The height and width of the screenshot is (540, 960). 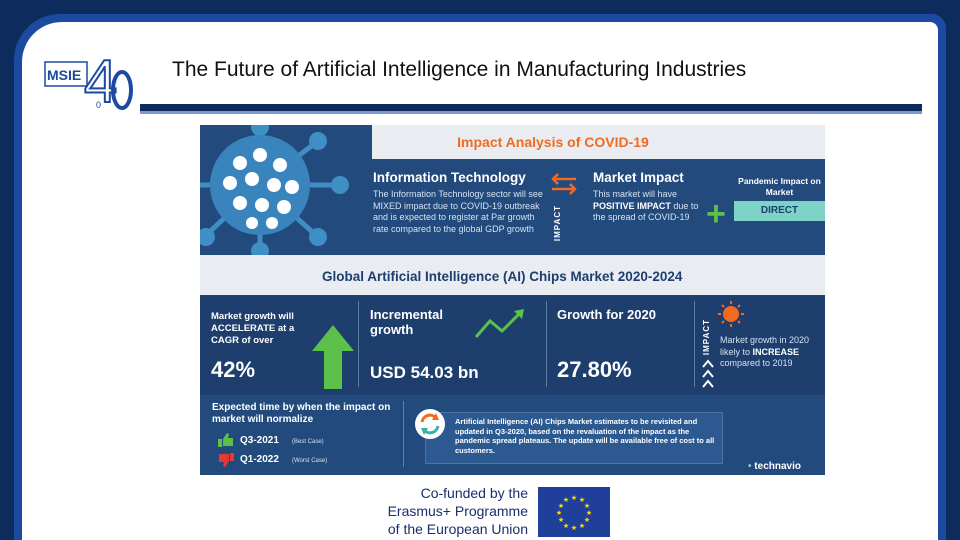 What do you see at coordinates (226, 460) in the screenshot?
I see `thumbs-down-icon` at bounding box center [226, 460].